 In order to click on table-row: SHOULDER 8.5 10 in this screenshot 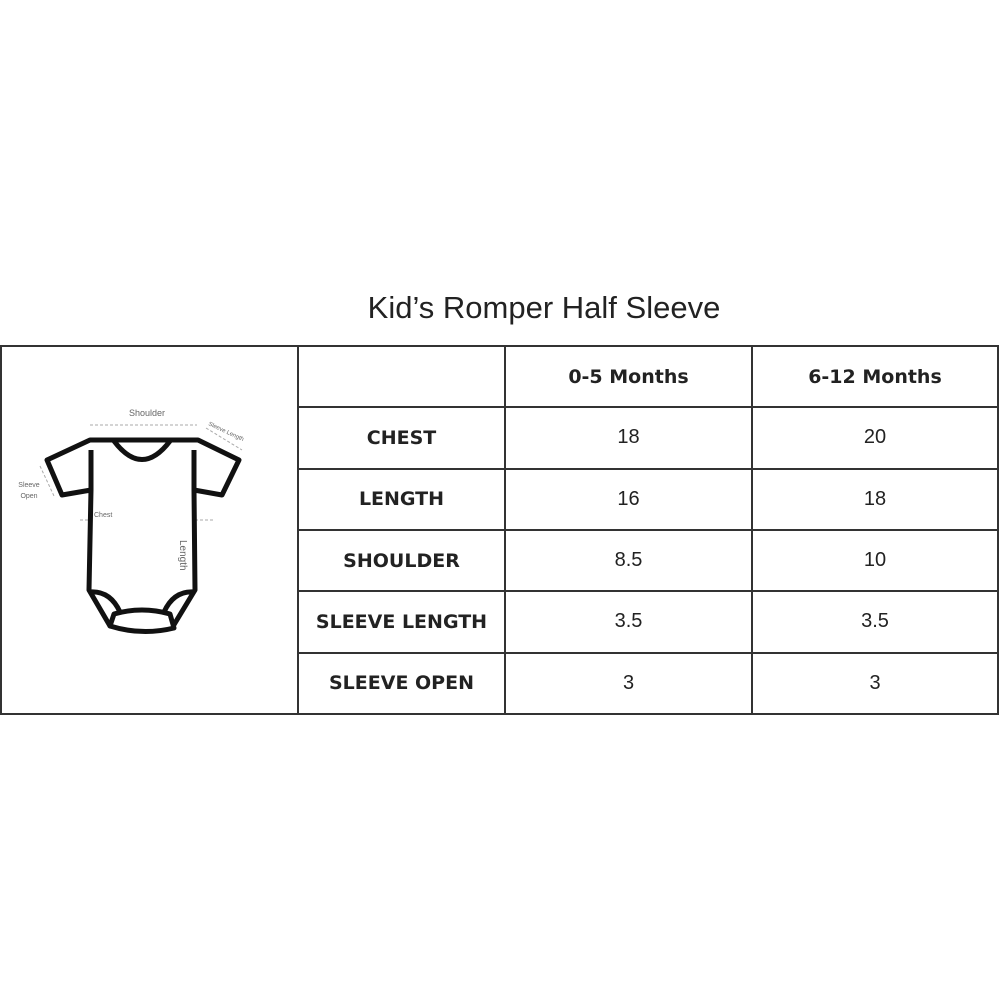, I will do `click(500, 560)`.